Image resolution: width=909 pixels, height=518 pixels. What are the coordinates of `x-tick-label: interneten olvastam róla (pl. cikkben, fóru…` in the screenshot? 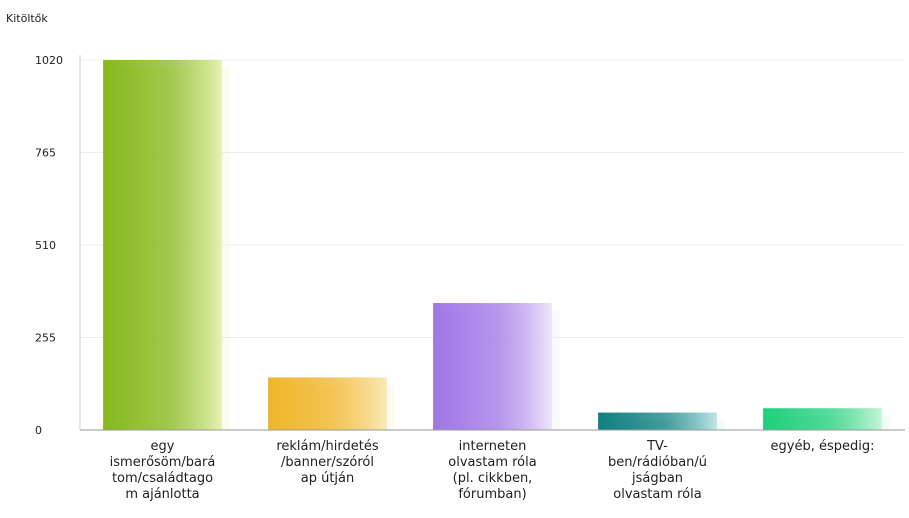 It's located at (492, 470).